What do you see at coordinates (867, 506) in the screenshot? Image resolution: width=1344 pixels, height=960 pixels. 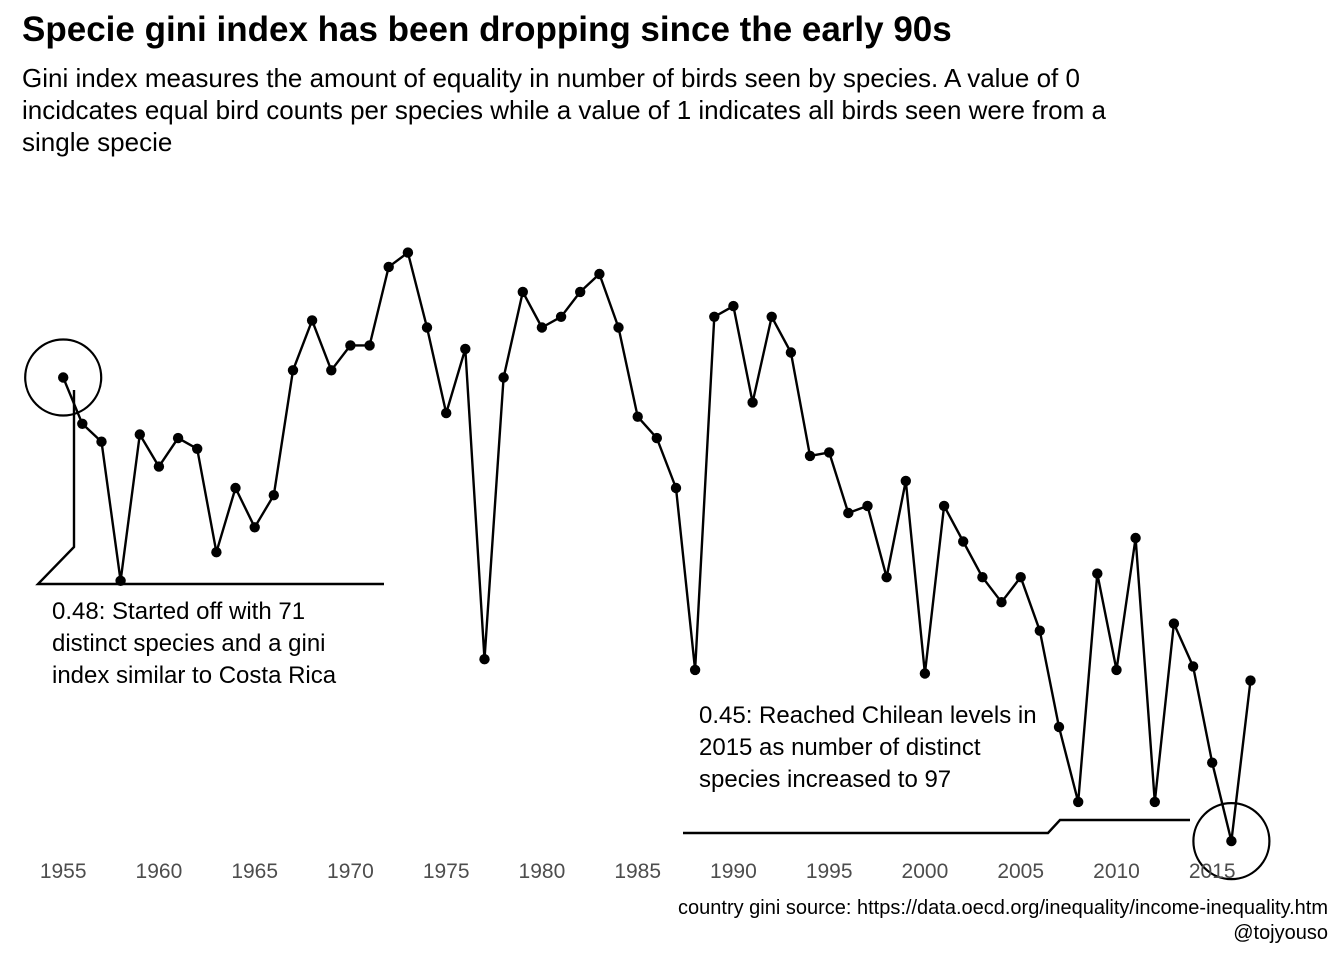 I see `data-point-1997` at bounding box center [867, 506].